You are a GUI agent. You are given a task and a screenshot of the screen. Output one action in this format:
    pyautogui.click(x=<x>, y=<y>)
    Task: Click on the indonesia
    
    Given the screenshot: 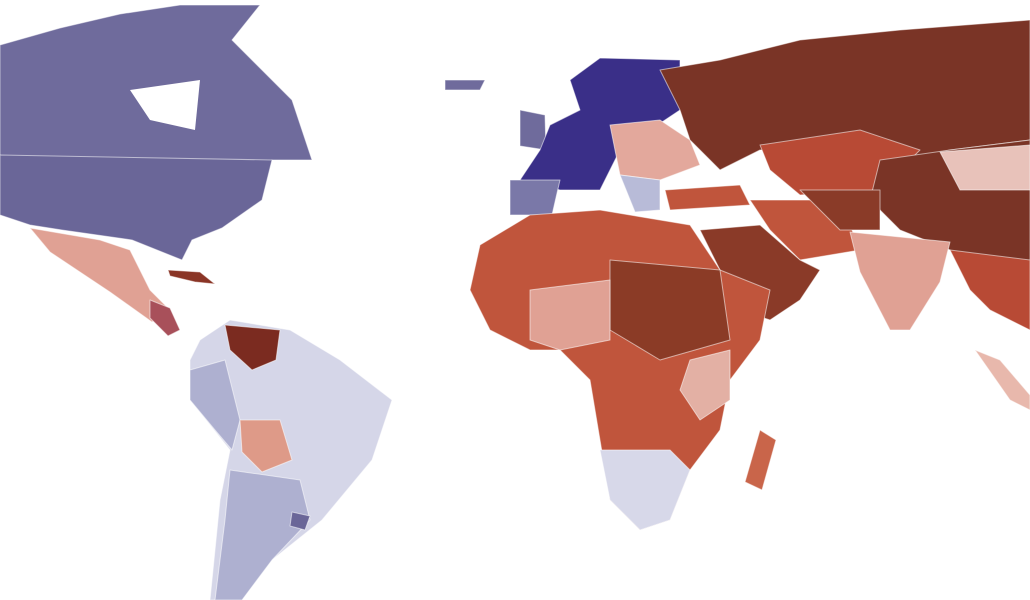 What is the action you would take?
    pyautogui.click(x=1002, y=380)
    